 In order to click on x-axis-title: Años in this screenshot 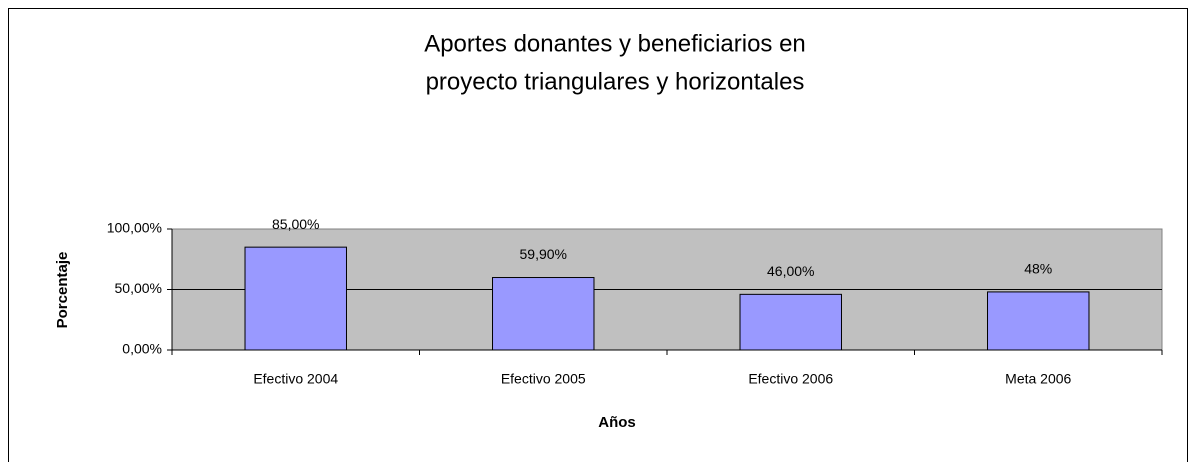, I will do `click(617, 422)`.